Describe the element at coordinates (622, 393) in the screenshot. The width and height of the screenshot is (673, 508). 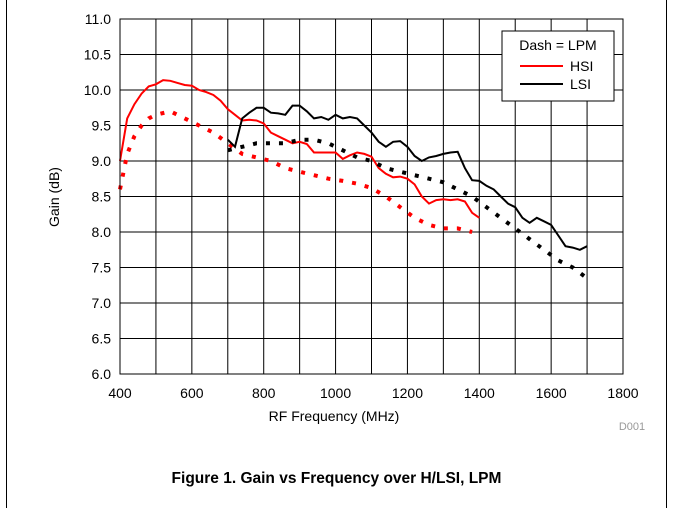
I see `x-tick-label: 1800` at that location.